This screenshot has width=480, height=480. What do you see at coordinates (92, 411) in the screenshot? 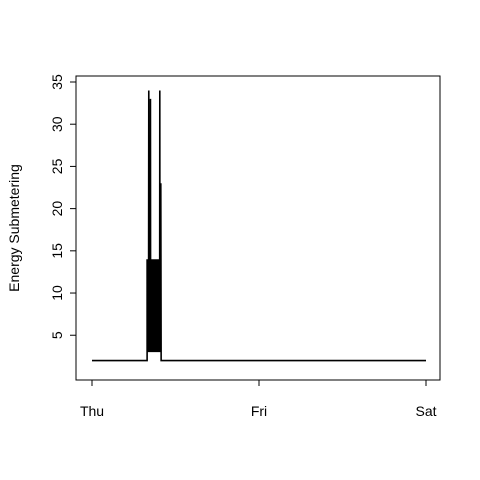
I see `x-tick-label: Thu` at bounding box center [92, 411].